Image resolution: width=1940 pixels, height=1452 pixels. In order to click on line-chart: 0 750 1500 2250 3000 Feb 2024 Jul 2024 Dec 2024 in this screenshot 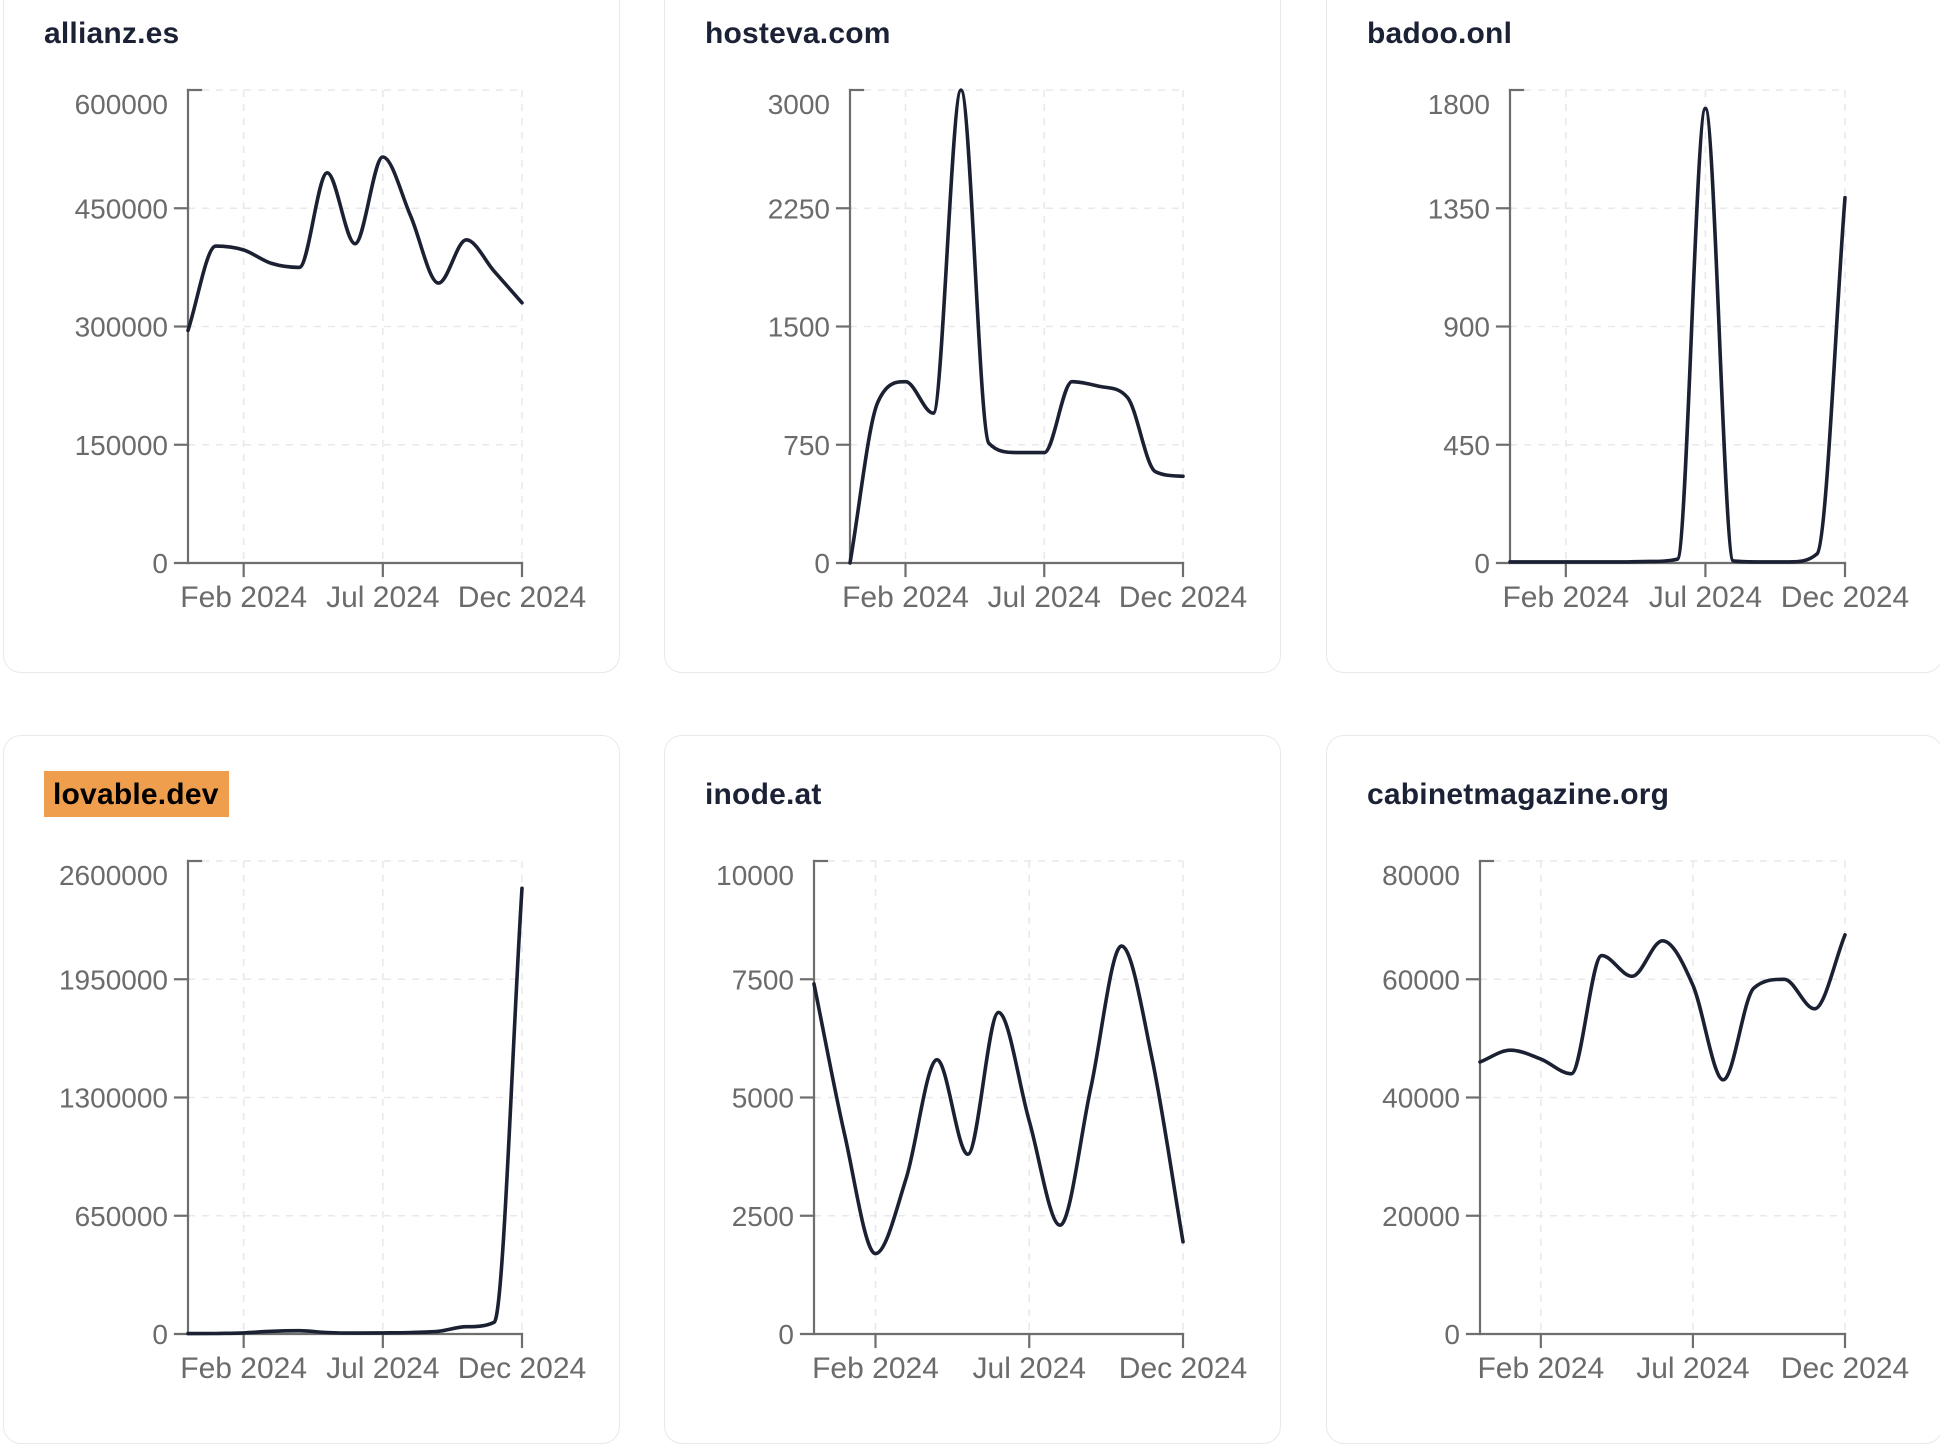, I will do `click(1007, 351)`.